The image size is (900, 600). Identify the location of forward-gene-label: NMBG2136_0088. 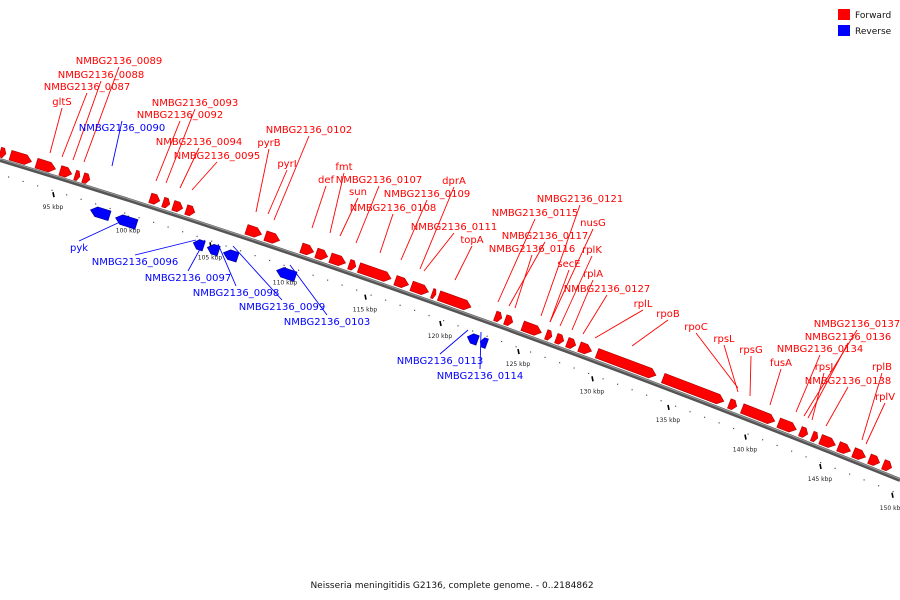
(101, 75).